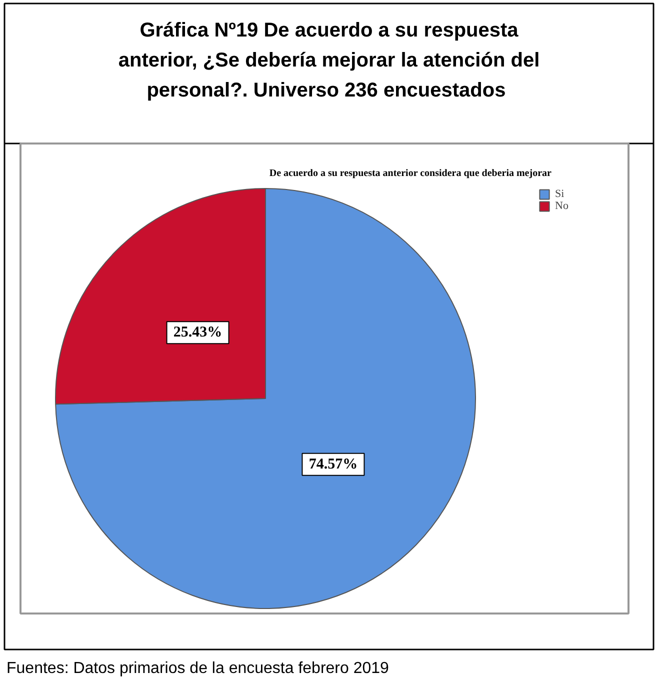 This screenshot has width=657, height=686. What do you see at coordinates (410, 173) in the screenshot?
I see `chart-subtitle: De acuerdo a su respuesta anterior considera que deberia mejorar` at bounding box center [410, 173].